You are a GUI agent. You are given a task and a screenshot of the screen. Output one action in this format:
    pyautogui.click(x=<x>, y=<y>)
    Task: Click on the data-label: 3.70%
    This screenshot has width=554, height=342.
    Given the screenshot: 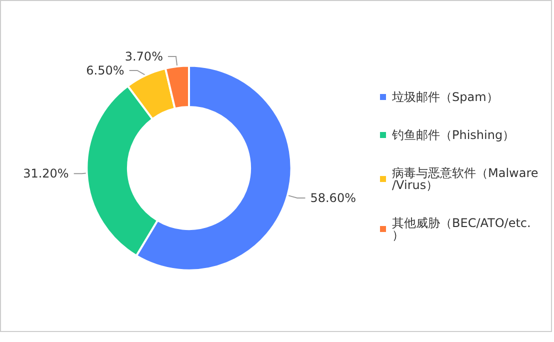 What is the action you would take?
    pyautogui.click(x=143, y=56)
    